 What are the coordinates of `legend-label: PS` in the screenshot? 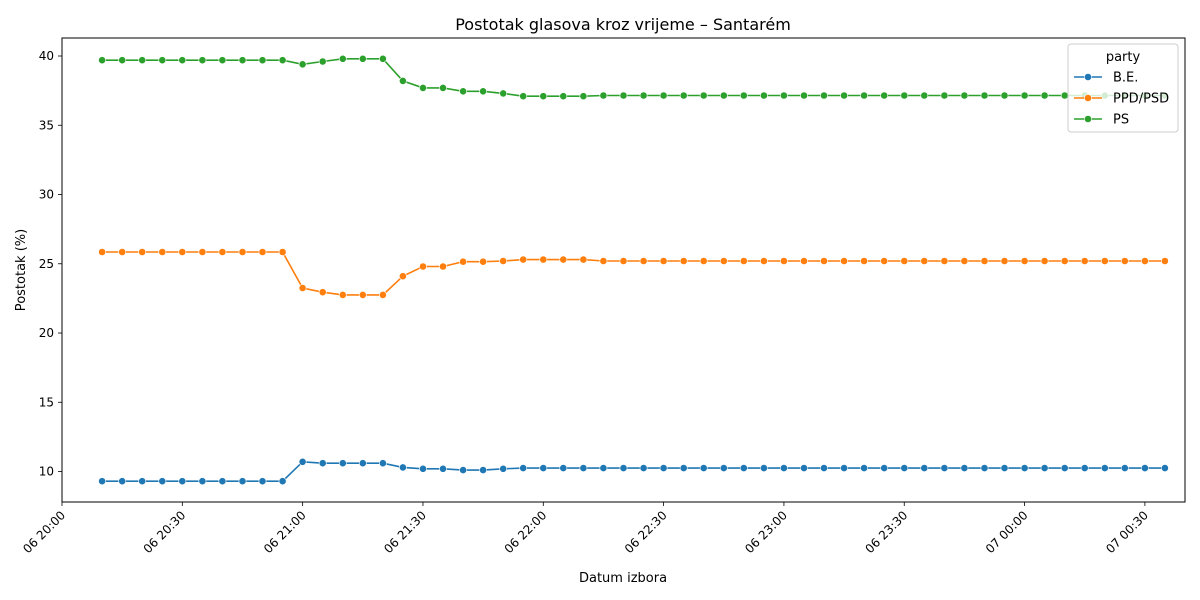 It's located at (1121, 120).